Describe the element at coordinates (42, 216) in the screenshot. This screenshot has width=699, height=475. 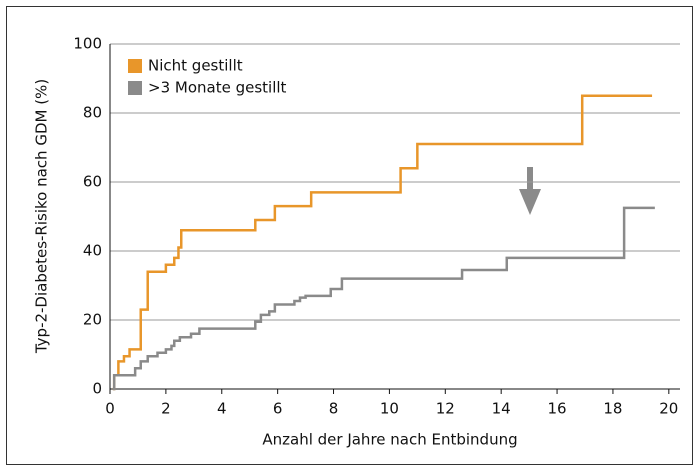
I see `y-axis-label: Typ-2-Diabetes-Risiko nach GDM (%)` at that location.